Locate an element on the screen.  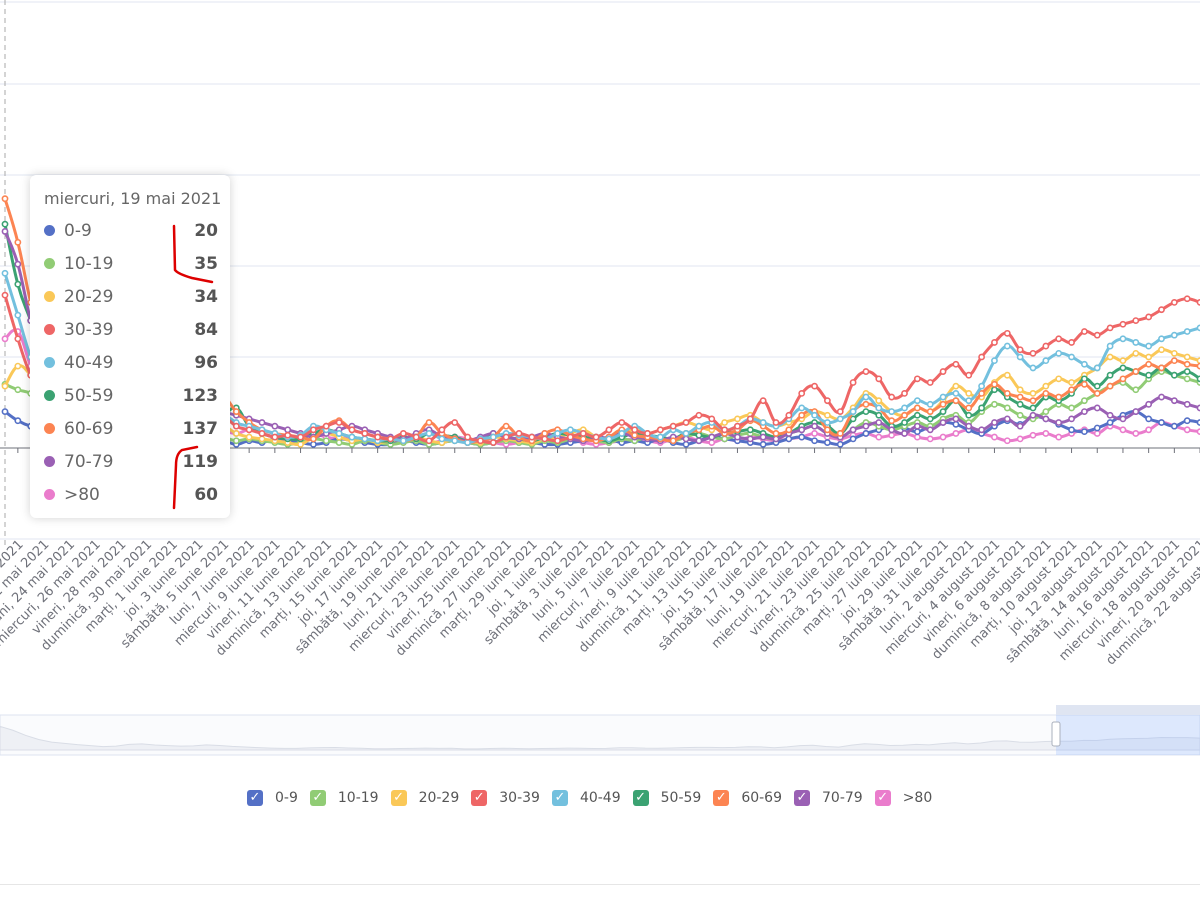
legend-item: ✓ 20-29 is located at coordinates (424, 798).